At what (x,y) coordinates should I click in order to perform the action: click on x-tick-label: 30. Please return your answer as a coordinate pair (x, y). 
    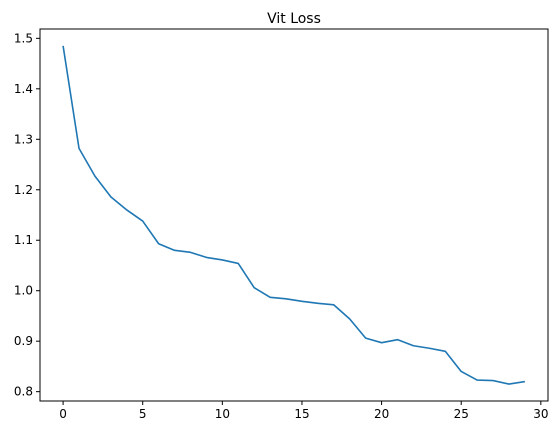
    Looking at the image, I should click on (540, 414).